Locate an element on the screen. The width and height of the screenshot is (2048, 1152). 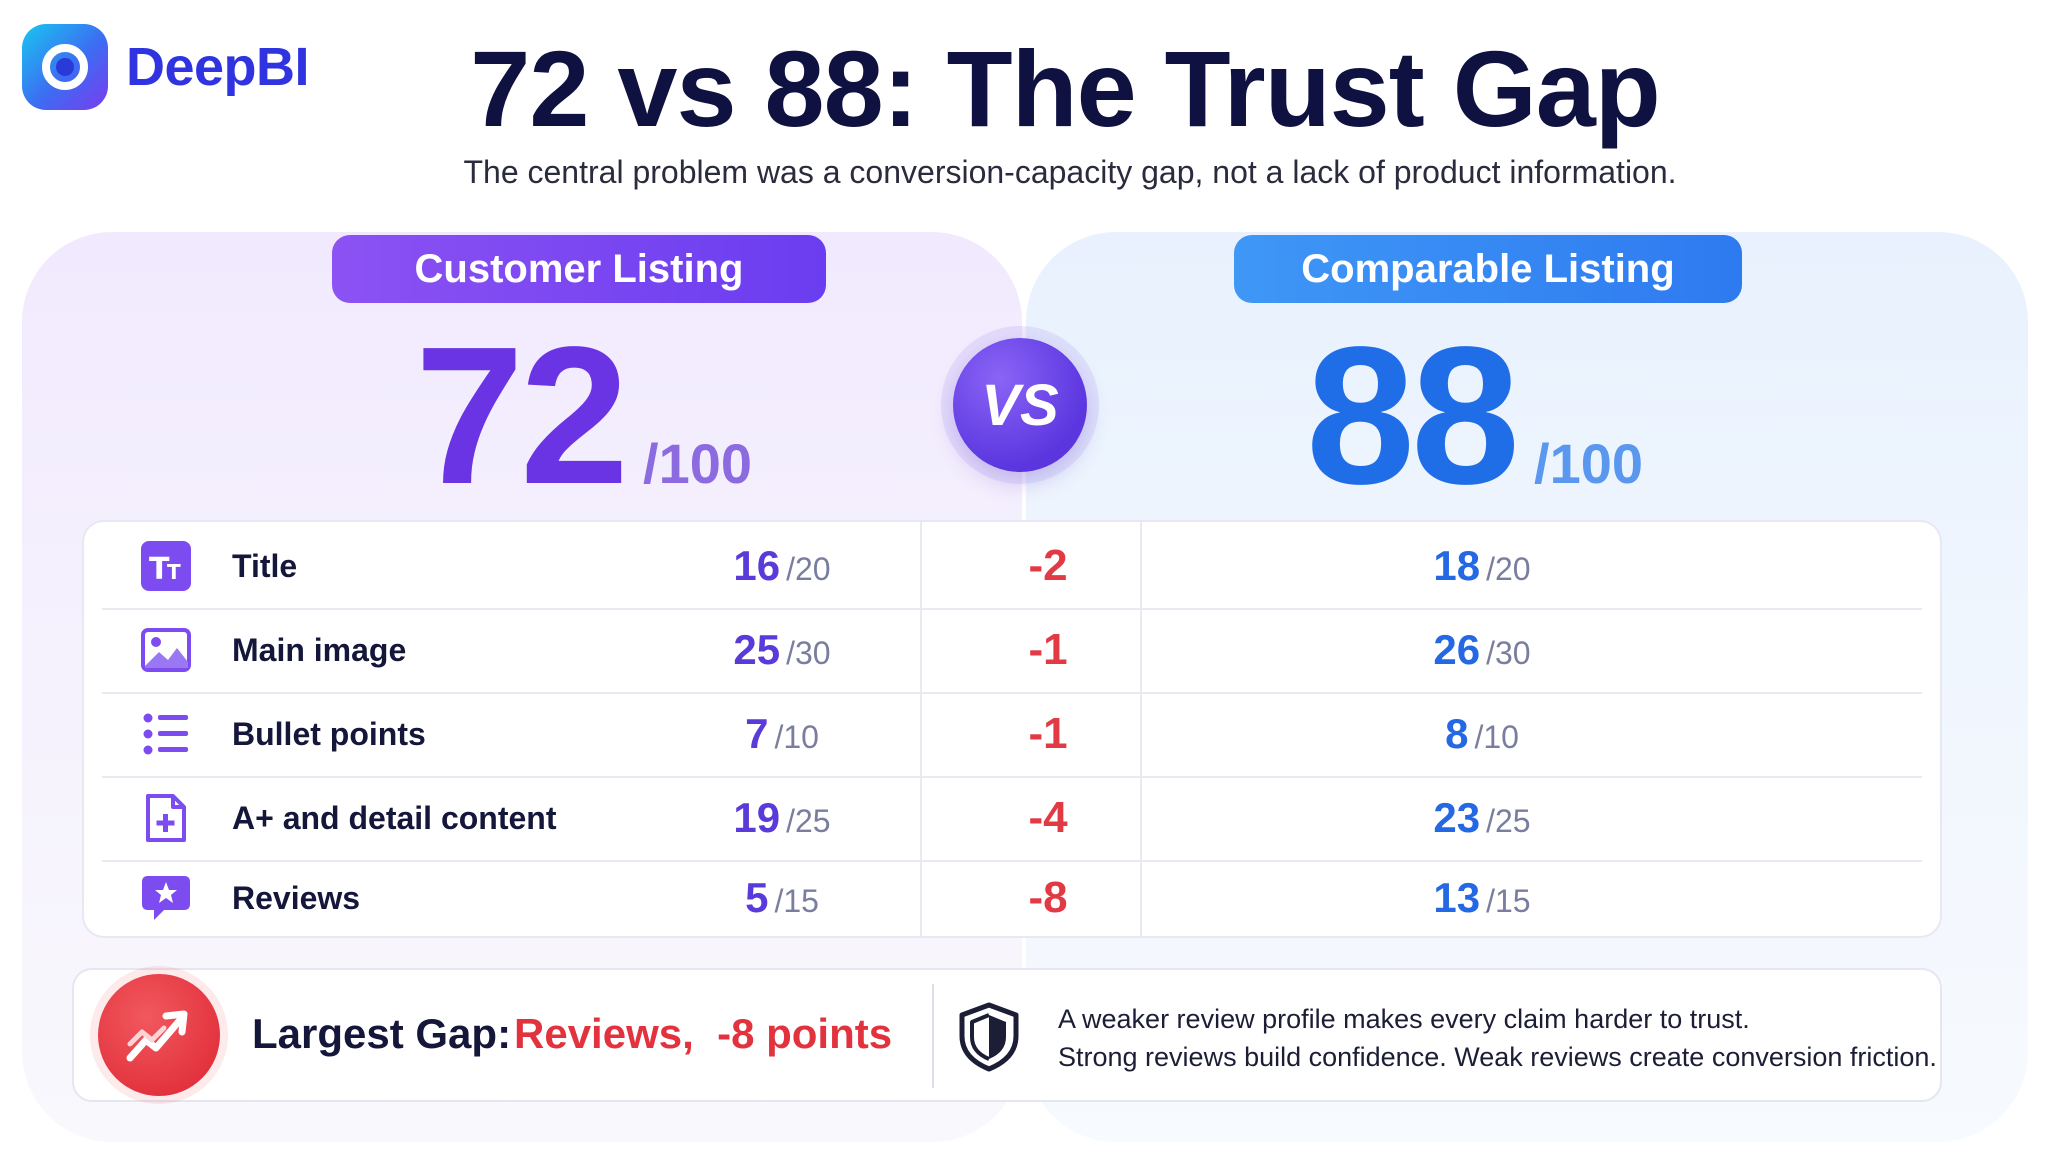
image-icon is located at coordinates (166, 650).